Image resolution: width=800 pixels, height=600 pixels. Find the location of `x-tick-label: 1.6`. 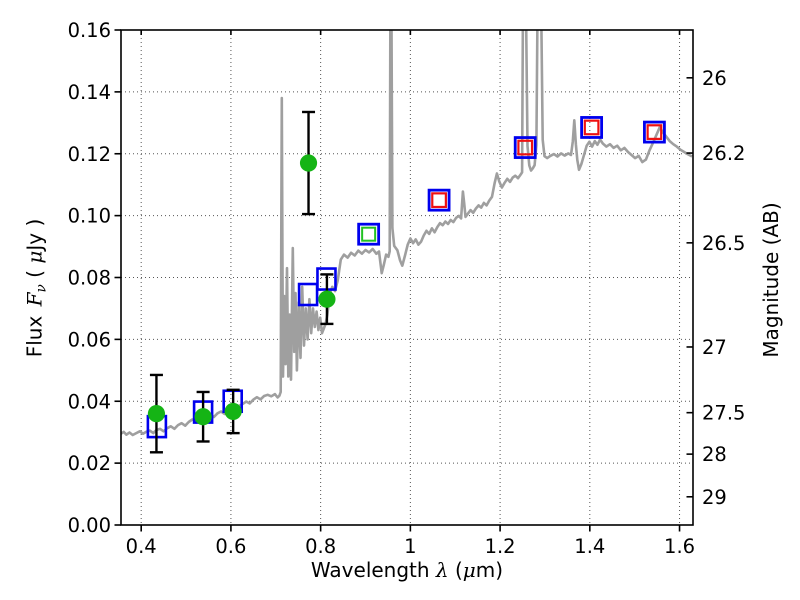

x-tick-label: 1.6 is located at coordinates (679, 546).